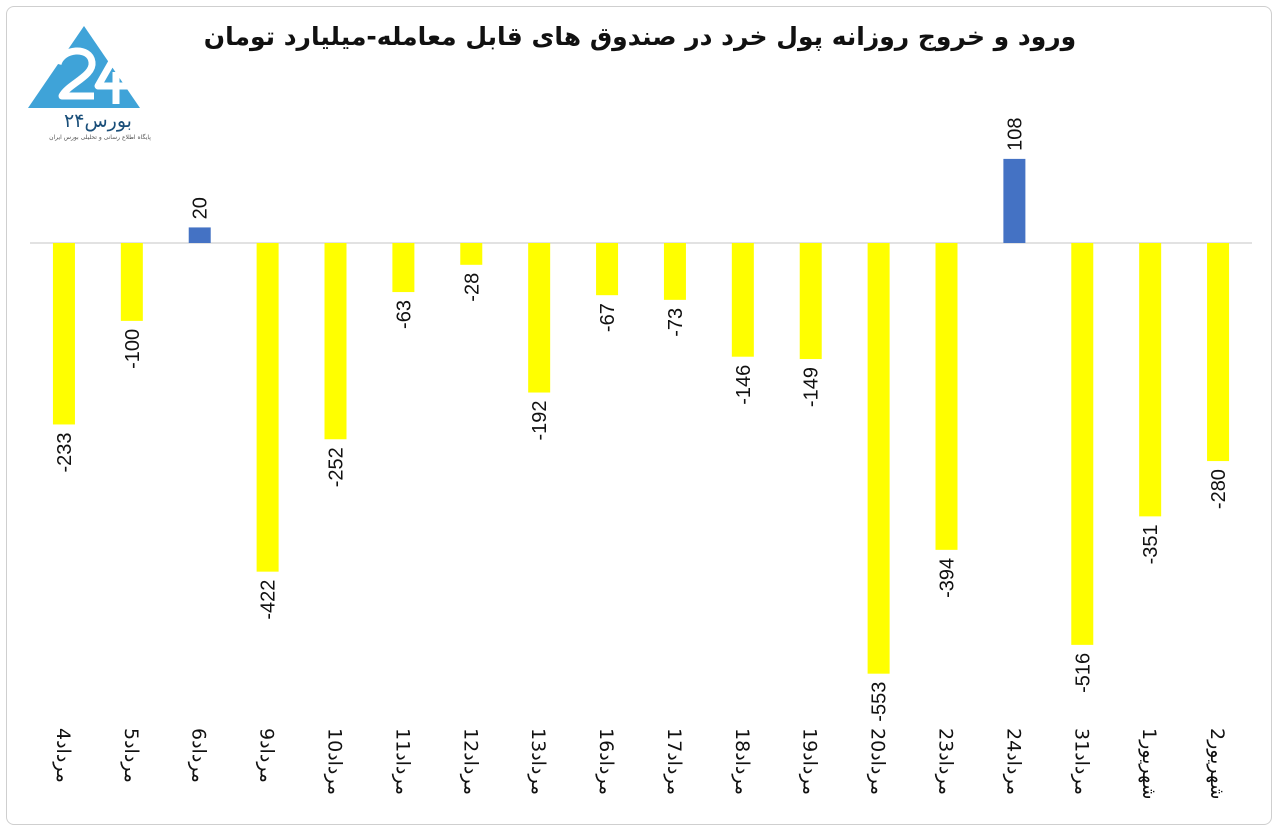 This screenshot has width=1280, height=833. I want to click on value-label-12: -553, so click(880, 702).